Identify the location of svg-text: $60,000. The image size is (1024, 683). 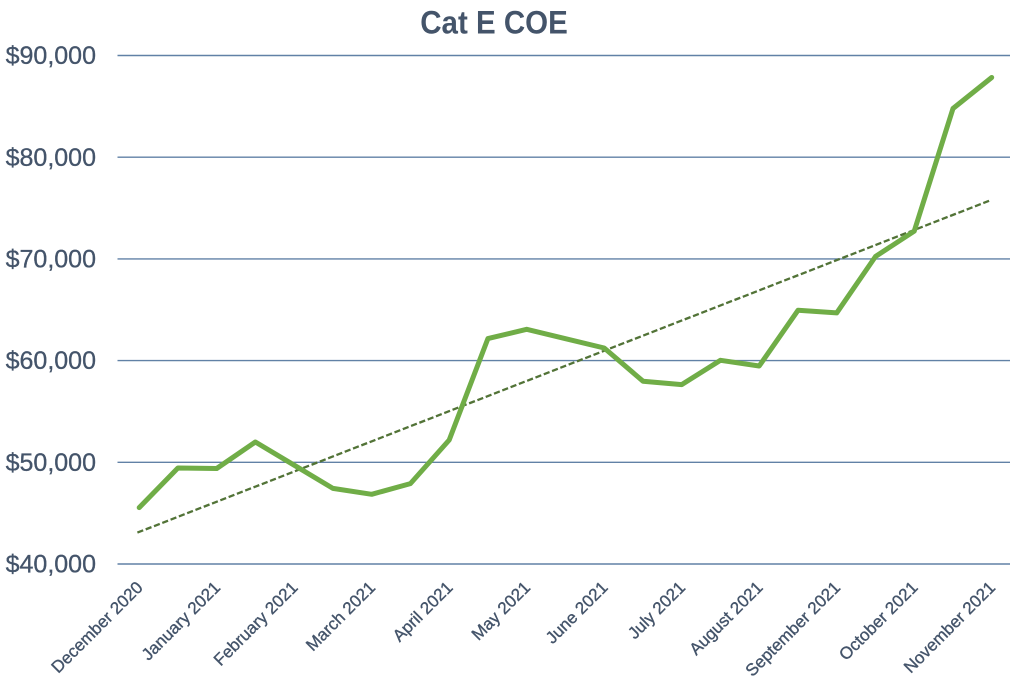
(51, 361).